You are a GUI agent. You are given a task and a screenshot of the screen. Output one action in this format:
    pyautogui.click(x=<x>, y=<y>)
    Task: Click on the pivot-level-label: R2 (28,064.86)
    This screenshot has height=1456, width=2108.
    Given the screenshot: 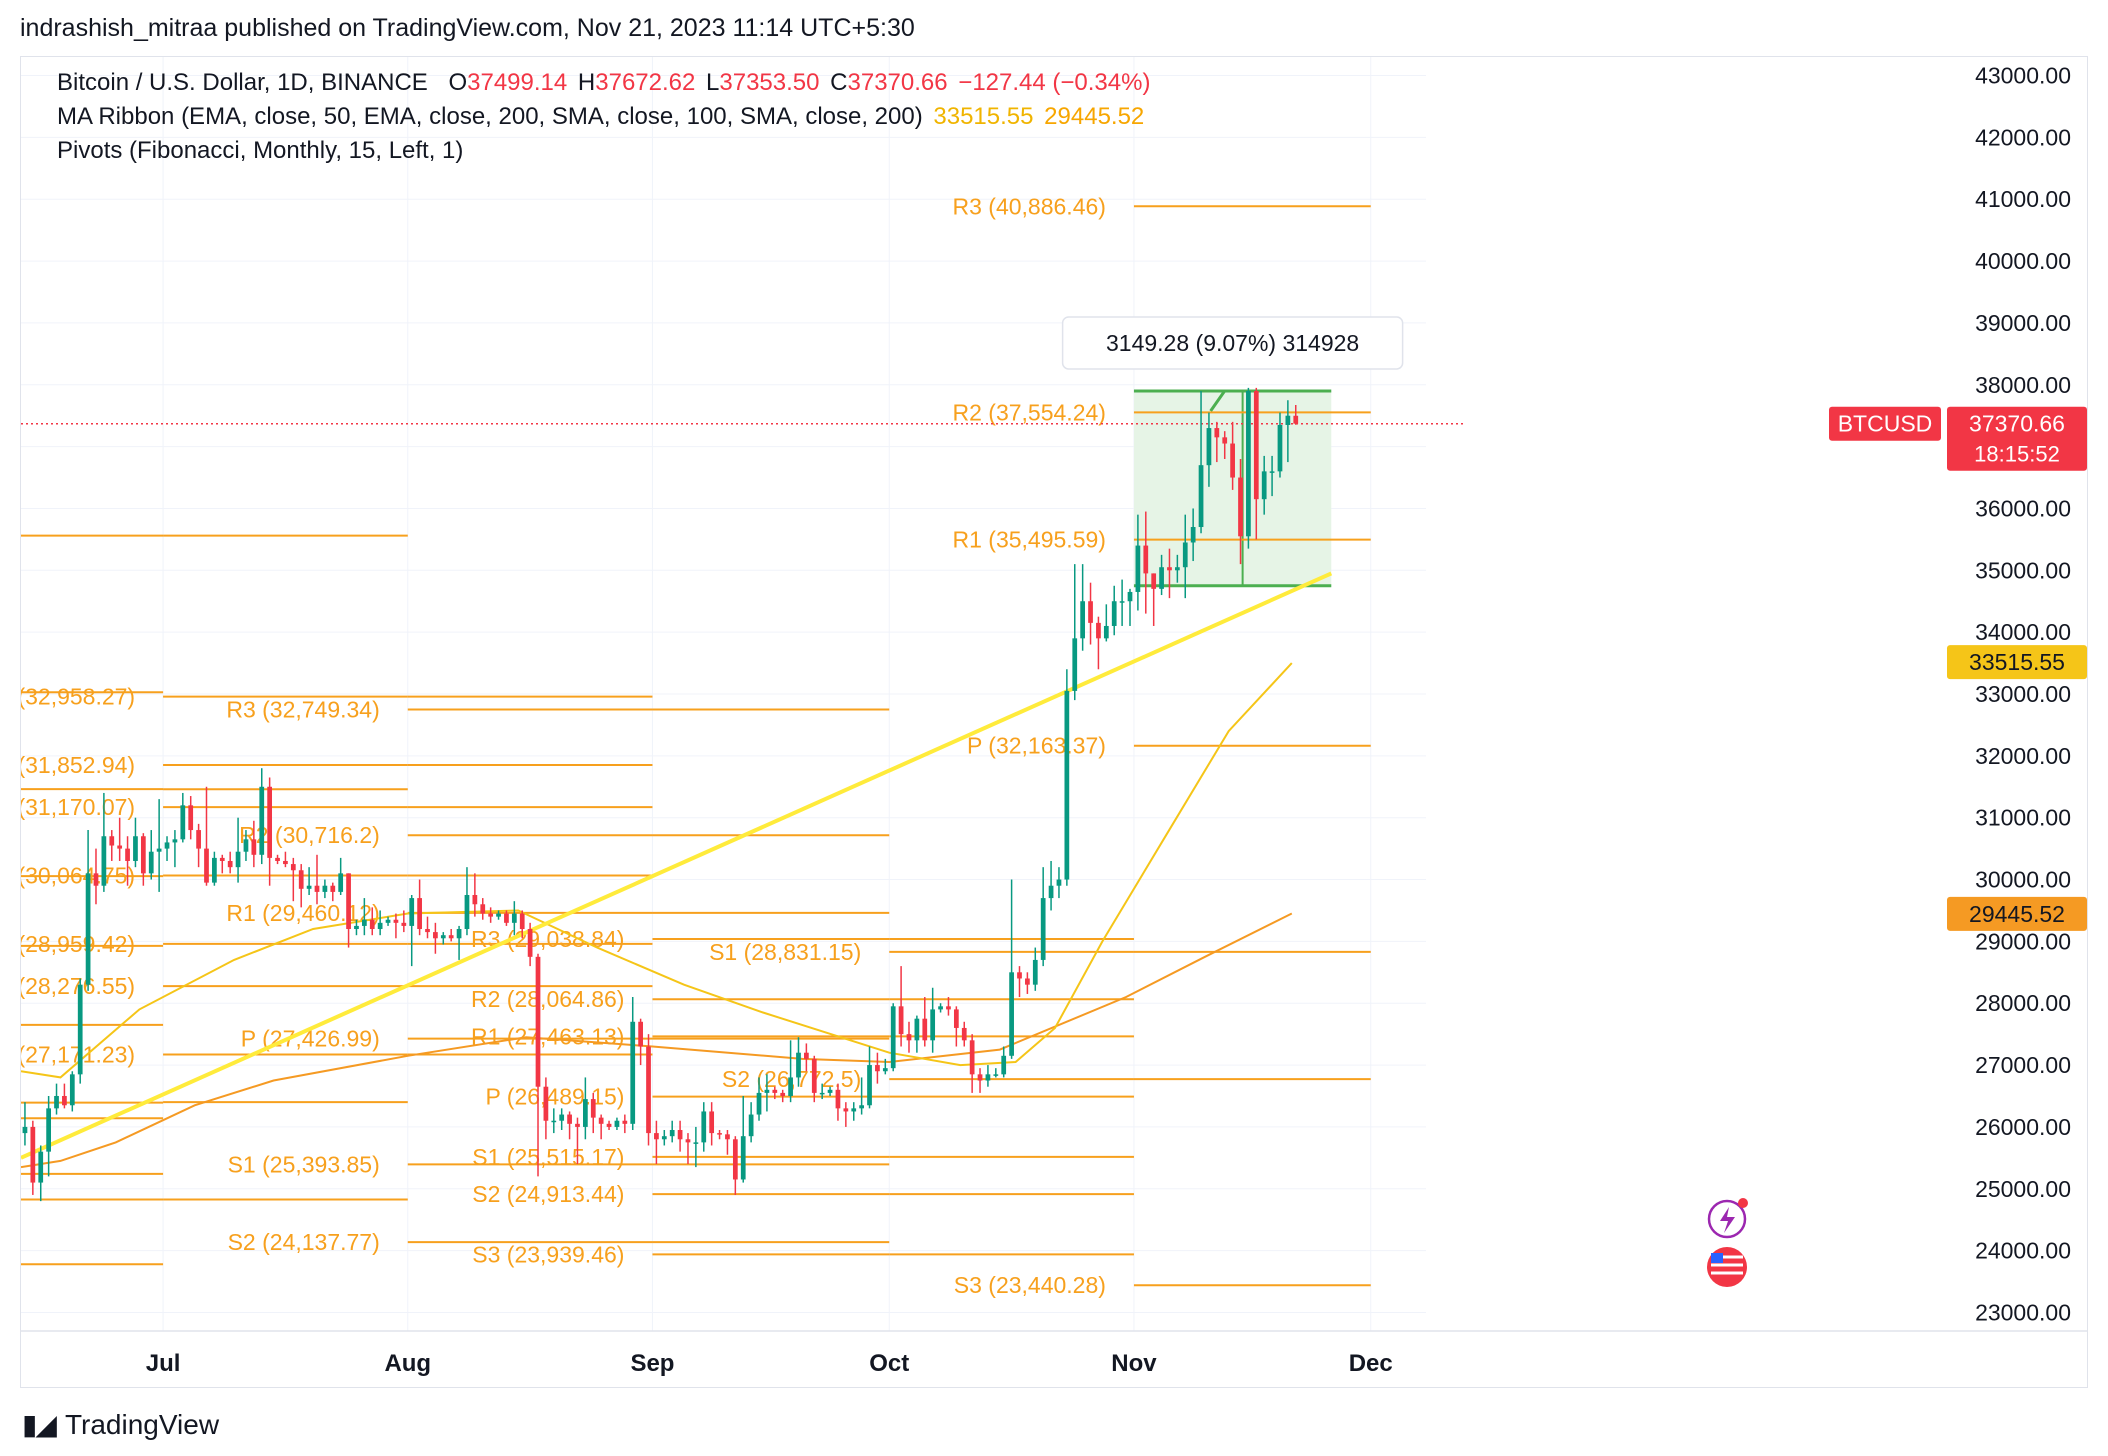 What is the action you would take?
    pyautogui.click(x=547, y=999)
    